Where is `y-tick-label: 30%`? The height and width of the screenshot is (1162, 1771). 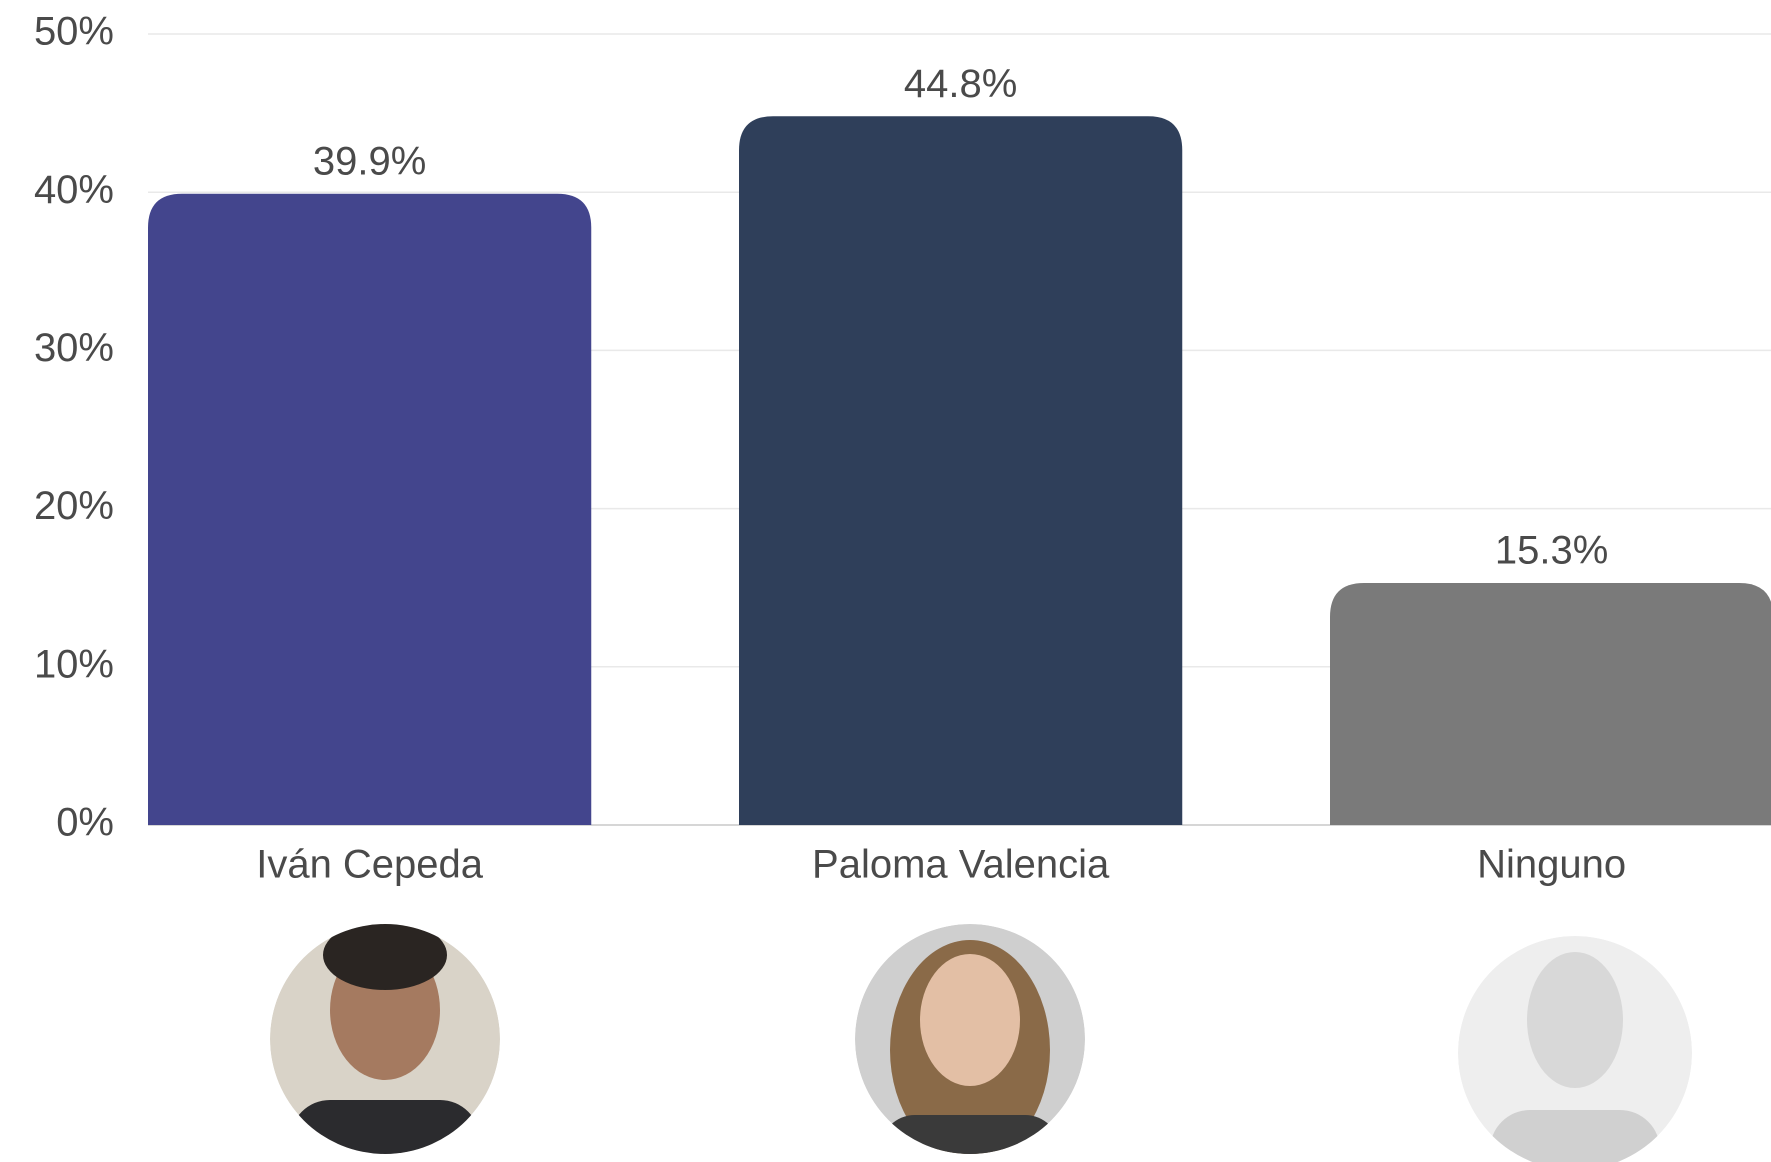 y-tick-label: 30% is located at coordinates (74, 348).